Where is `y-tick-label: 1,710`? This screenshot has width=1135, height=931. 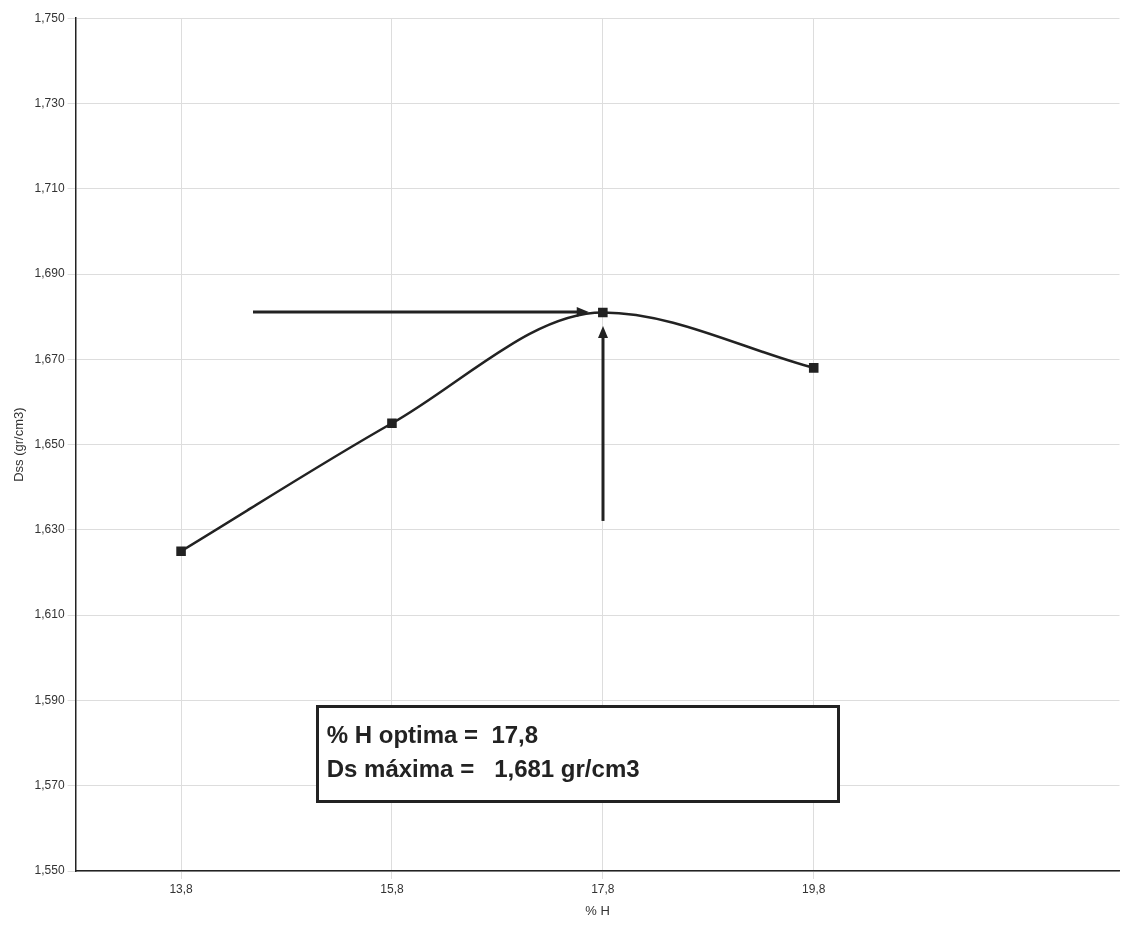
y-tick-label: 1,710 is located at coordinates (49, 188).